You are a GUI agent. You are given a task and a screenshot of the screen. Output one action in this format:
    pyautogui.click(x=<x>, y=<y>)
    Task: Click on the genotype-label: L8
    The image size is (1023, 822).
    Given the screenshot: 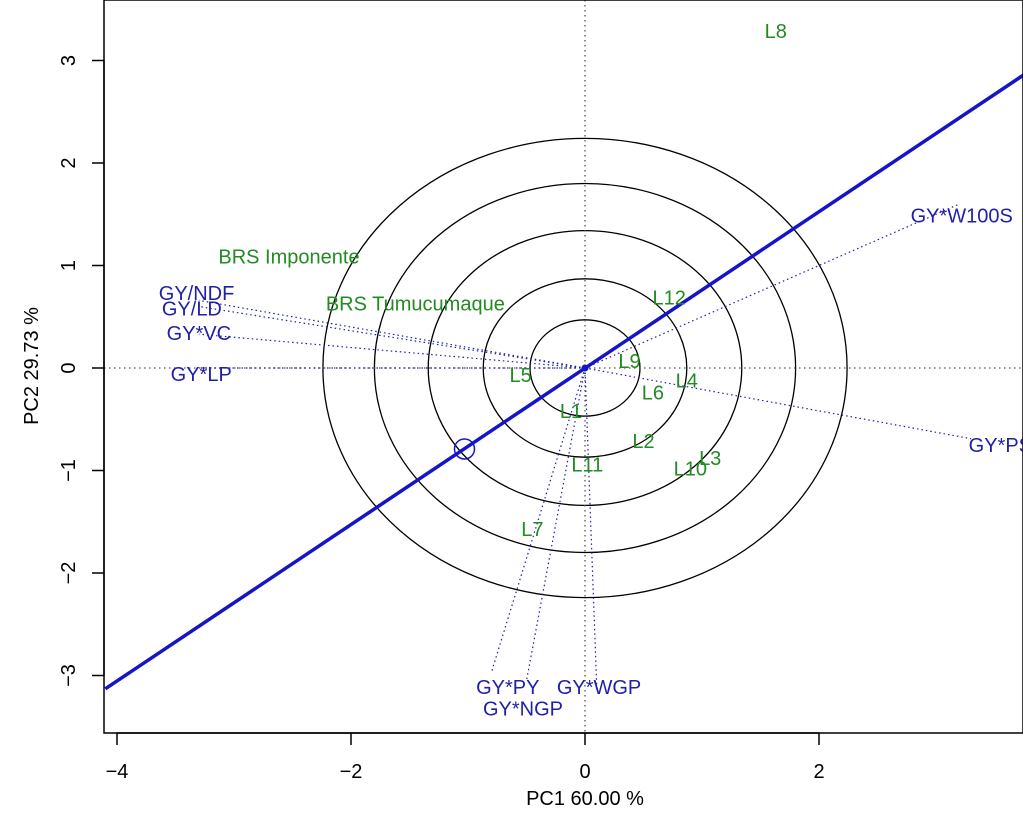 What is the action you would take?
    pyautogui.click(x=776, y=32)
    